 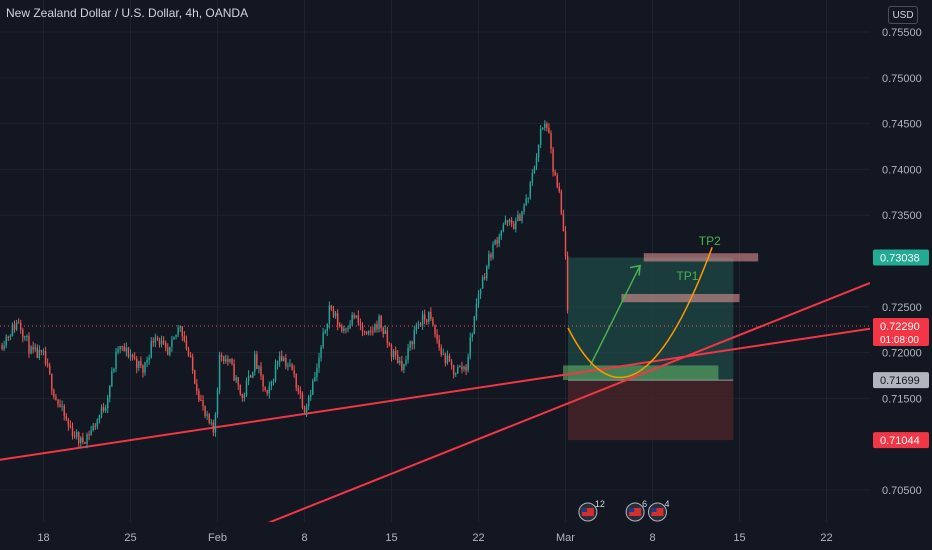 What do you see at coordinates (903, 15) in the screenshot?
I see `currency-button: USD` at bounding box center [903, 15].